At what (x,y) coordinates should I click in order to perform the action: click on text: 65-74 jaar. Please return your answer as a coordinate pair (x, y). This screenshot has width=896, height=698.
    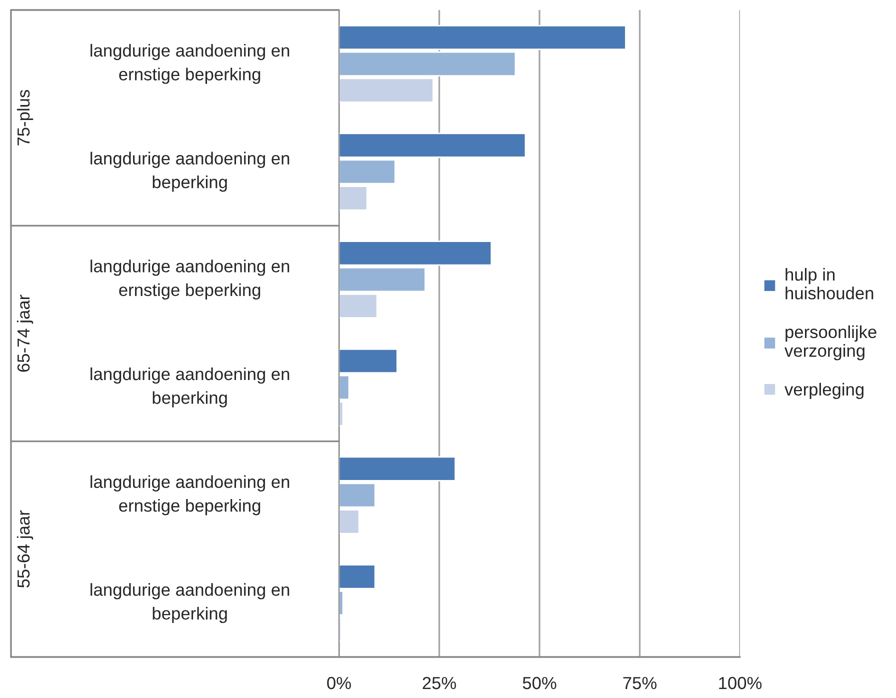
    Looking at the image, I should click on (25, 333).